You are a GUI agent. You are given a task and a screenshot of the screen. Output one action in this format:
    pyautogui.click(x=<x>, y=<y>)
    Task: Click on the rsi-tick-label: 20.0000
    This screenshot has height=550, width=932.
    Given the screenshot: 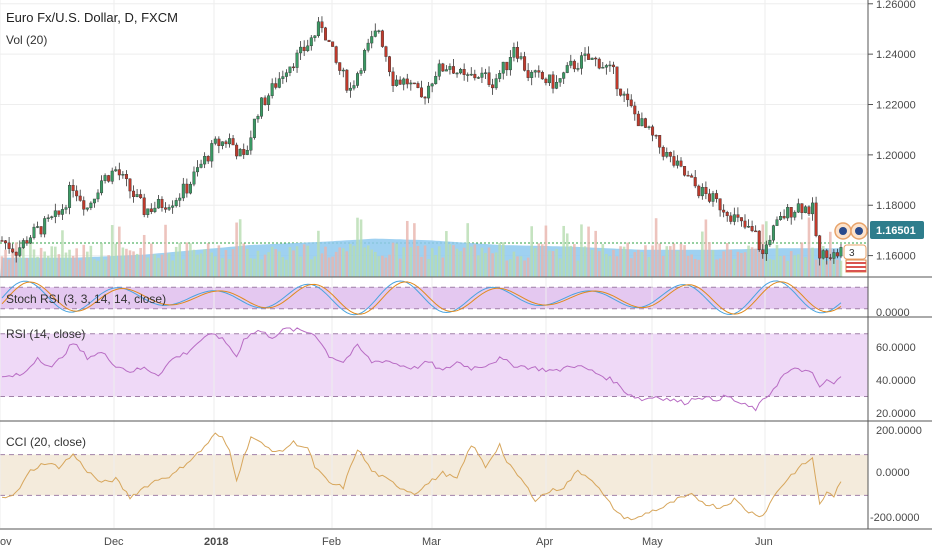 What is the action you would take?
    pyautogui.click(x=896, y=414)
    